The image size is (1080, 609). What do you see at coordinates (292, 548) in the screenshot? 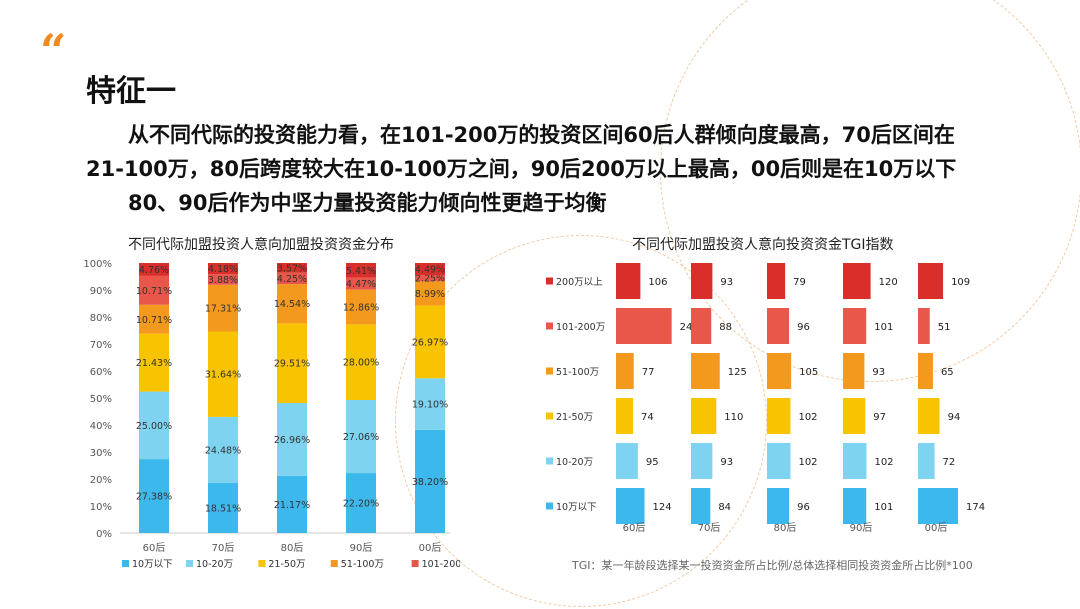
I see `x-tick-label: 80后` at bounding box center [292, 548].